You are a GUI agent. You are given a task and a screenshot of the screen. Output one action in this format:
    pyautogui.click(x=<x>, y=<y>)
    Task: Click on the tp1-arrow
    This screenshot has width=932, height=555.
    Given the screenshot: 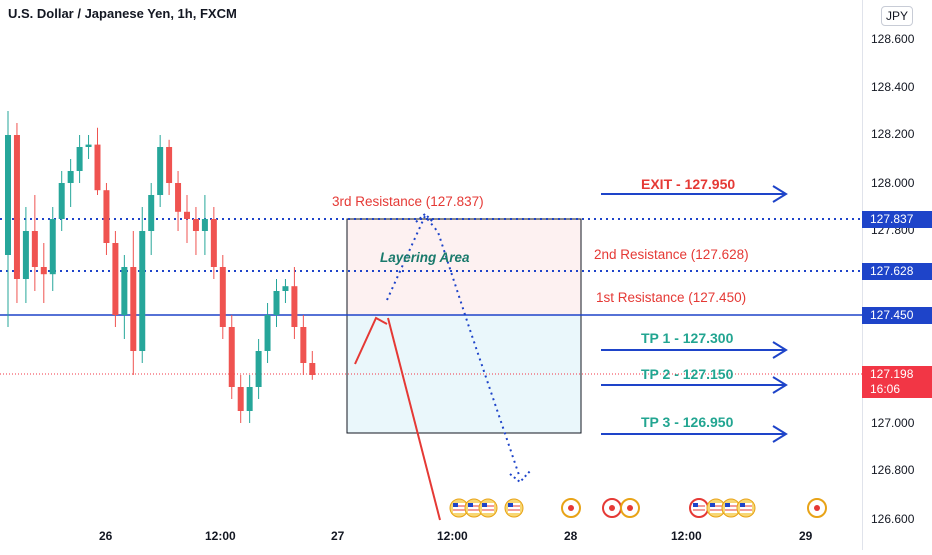 What is the action you would take?
    pyautogui.click(x=694, y=350)
    